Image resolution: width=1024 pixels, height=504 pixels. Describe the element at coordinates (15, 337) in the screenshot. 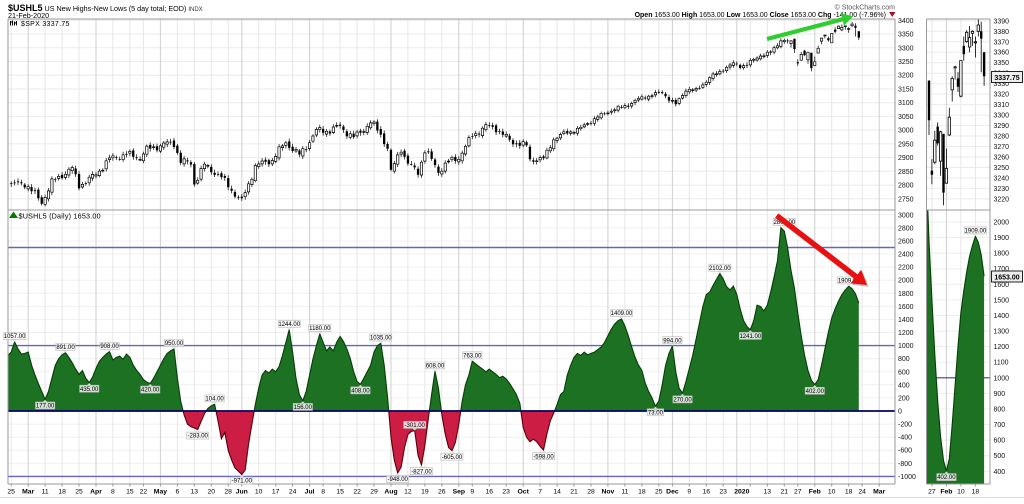

I see `svg-text: 1057.00` at that location.